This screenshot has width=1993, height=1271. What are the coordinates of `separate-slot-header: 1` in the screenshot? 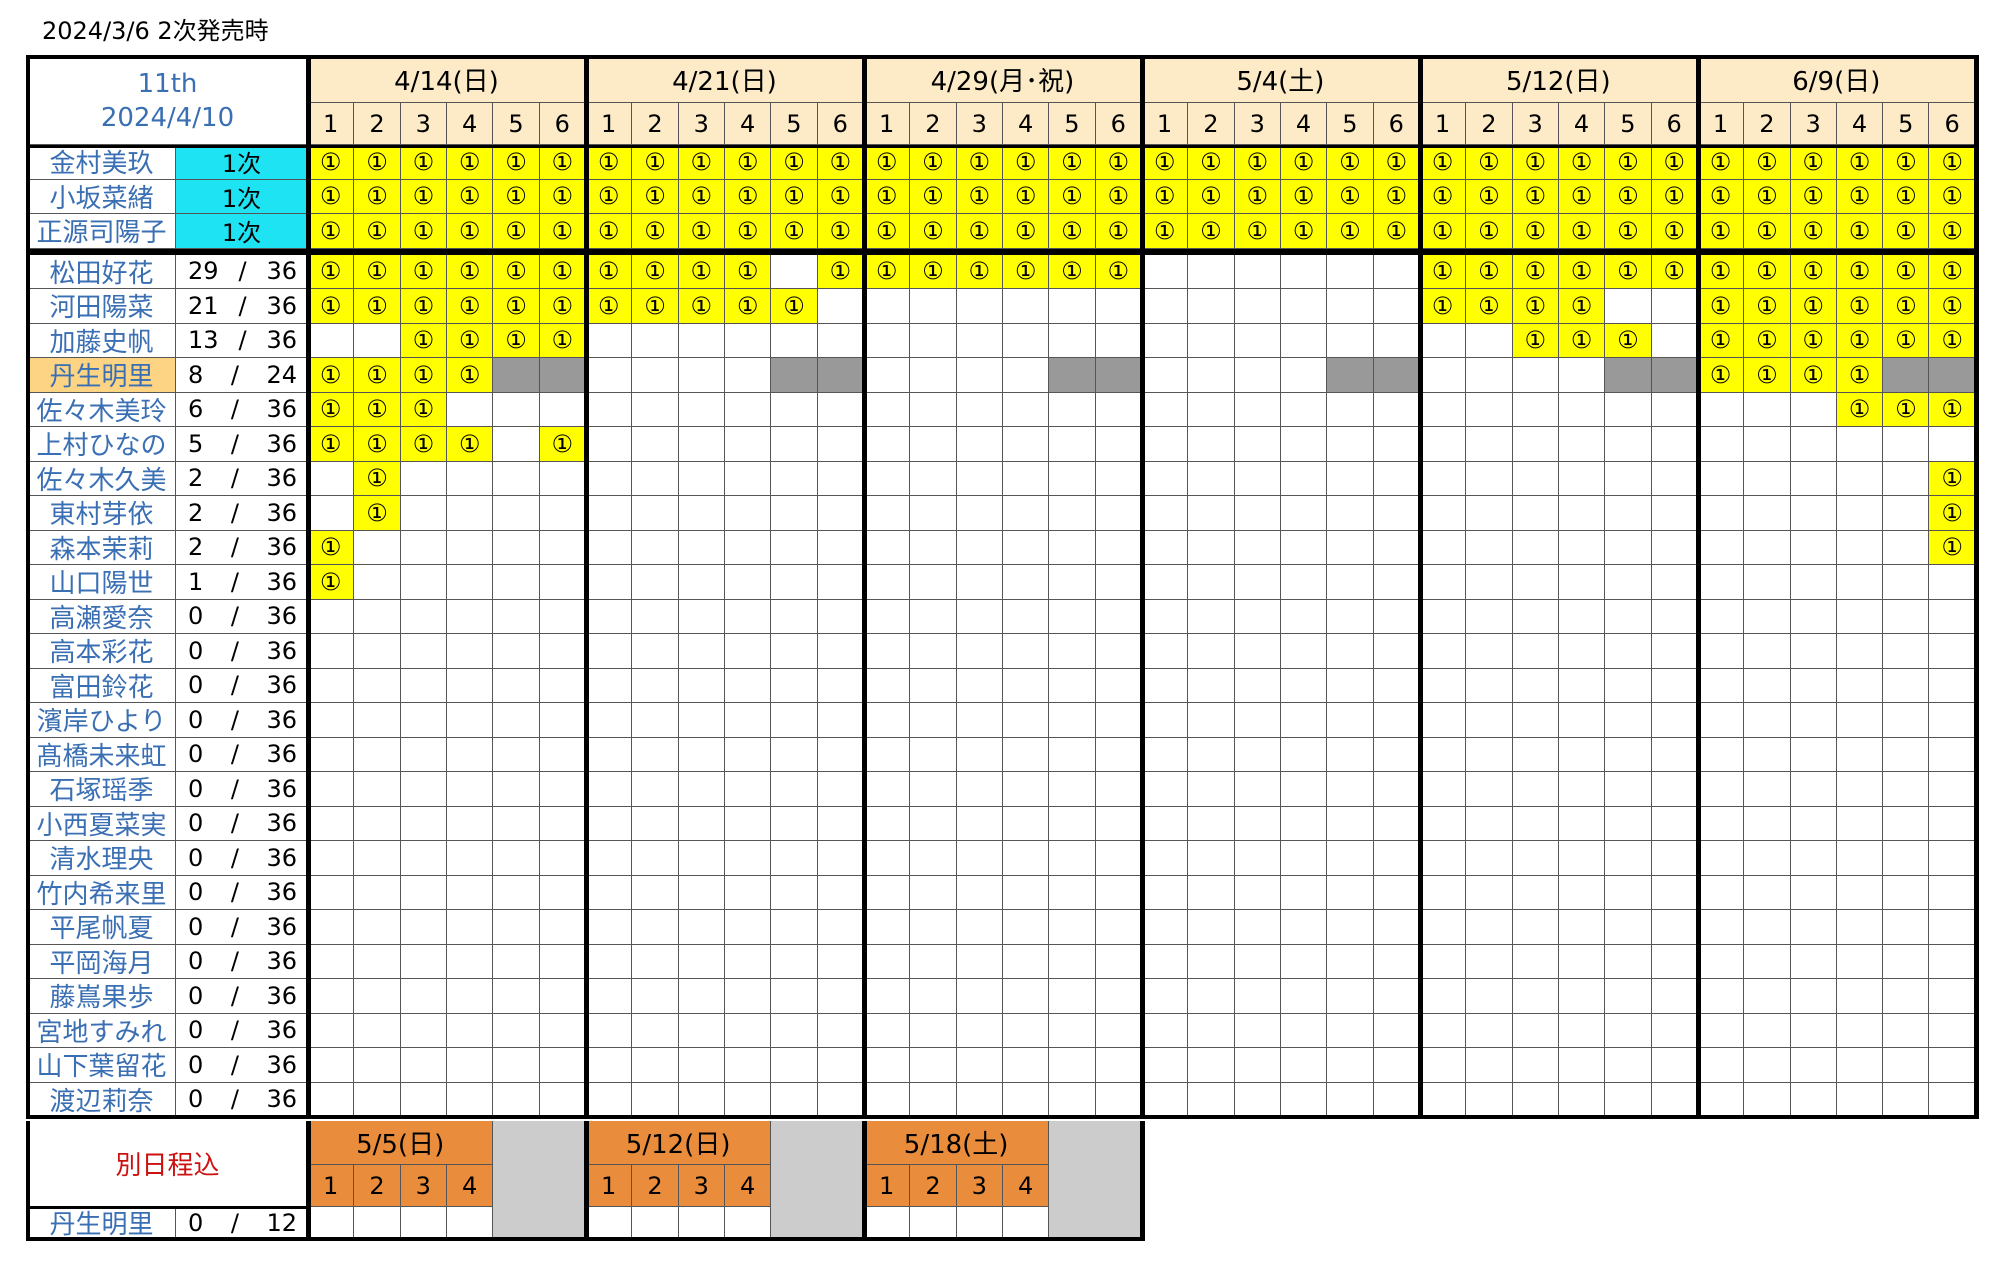 It's located at (331, 1186).